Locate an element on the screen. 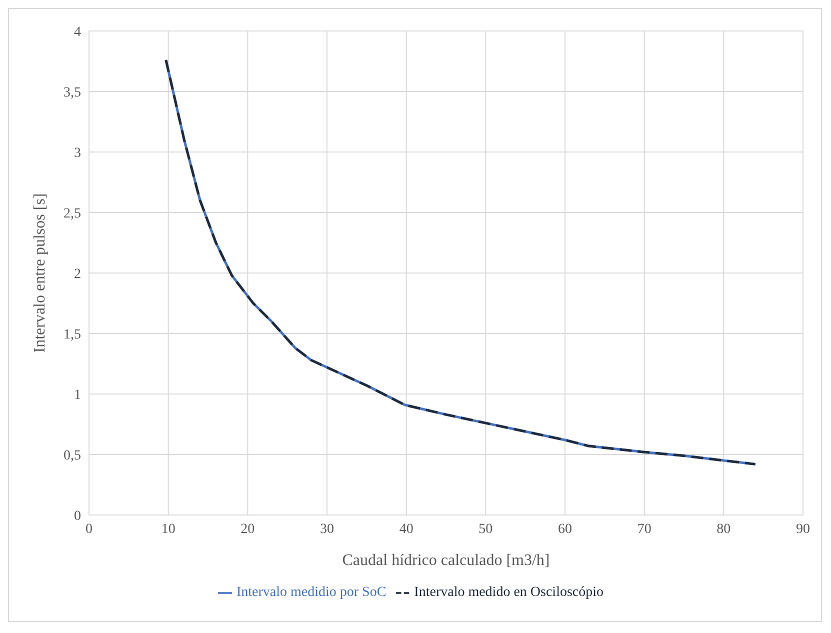 The height and width of the screenshot is (633, 831). y-tick-label: 2,5 is located at coordinates (72, 214).